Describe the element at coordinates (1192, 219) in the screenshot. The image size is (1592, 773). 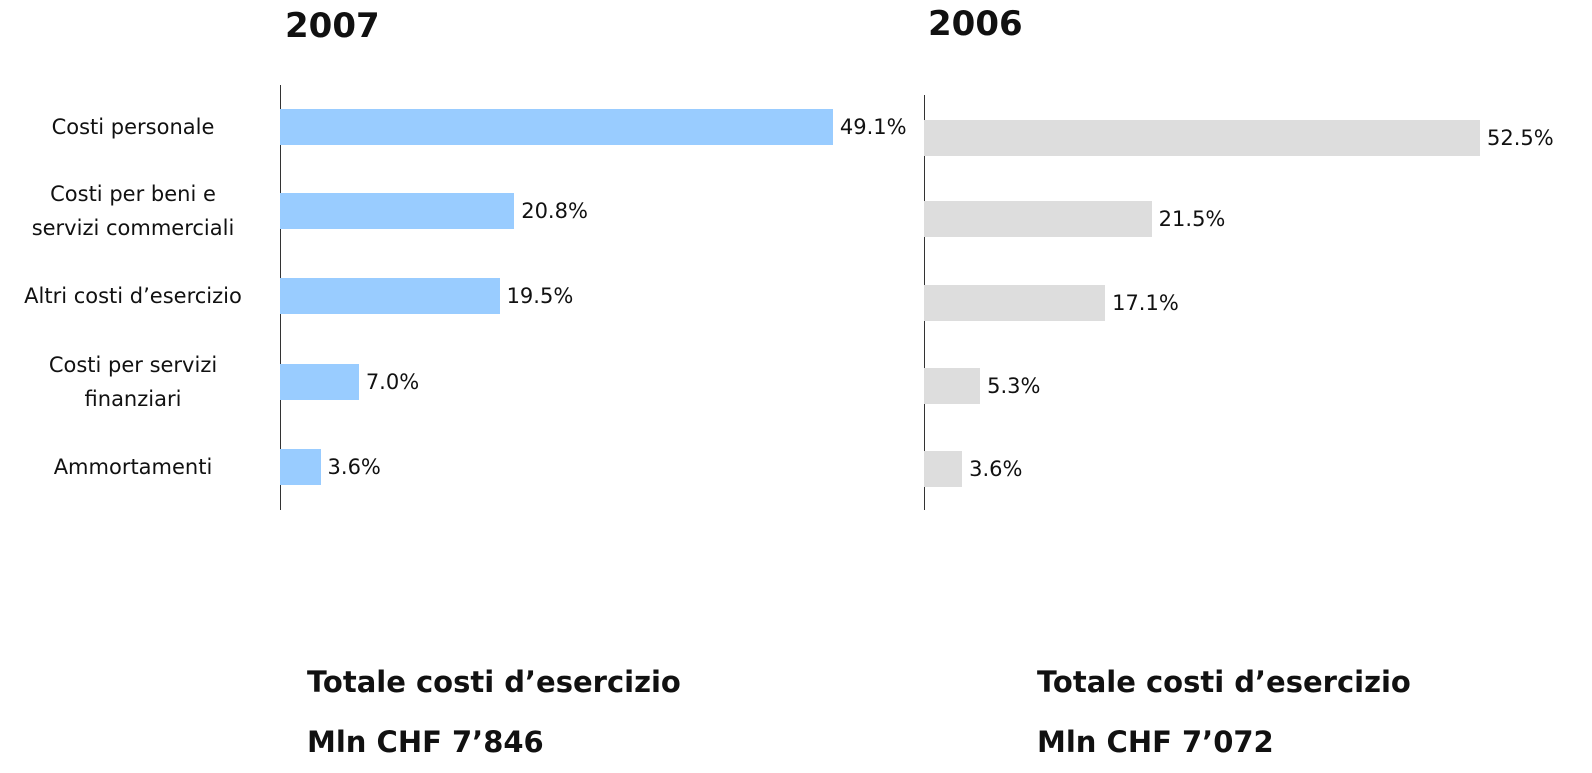
I see `value-label: 21.5%` at that location.